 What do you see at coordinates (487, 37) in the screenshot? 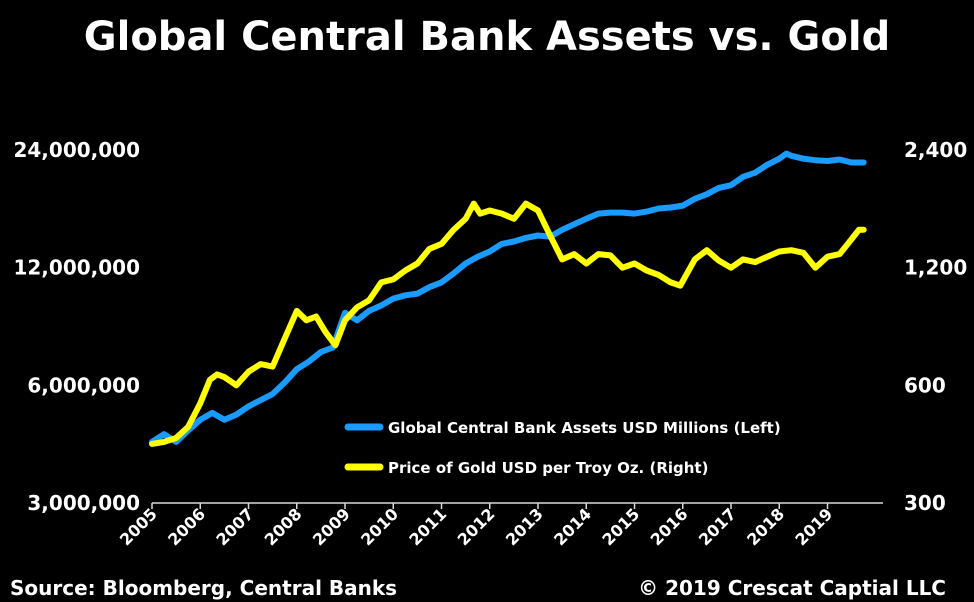
I see `chart-title: Global Central Bank Assets vs. Gold` at bounding box center [487, 37].